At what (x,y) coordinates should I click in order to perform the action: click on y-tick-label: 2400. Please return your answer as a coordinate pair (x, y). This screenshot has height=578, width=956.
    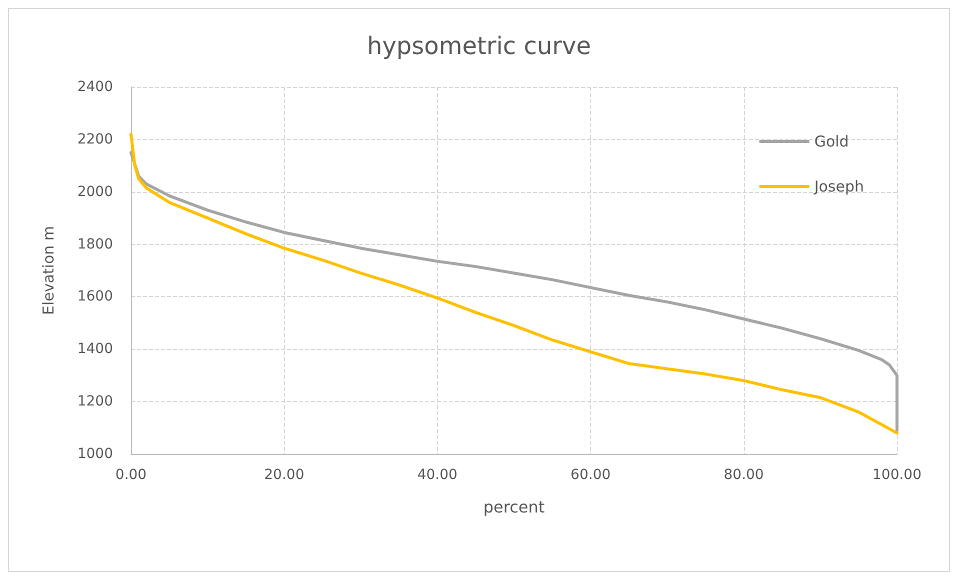
    Looking at the image, I should click on (95, 87).